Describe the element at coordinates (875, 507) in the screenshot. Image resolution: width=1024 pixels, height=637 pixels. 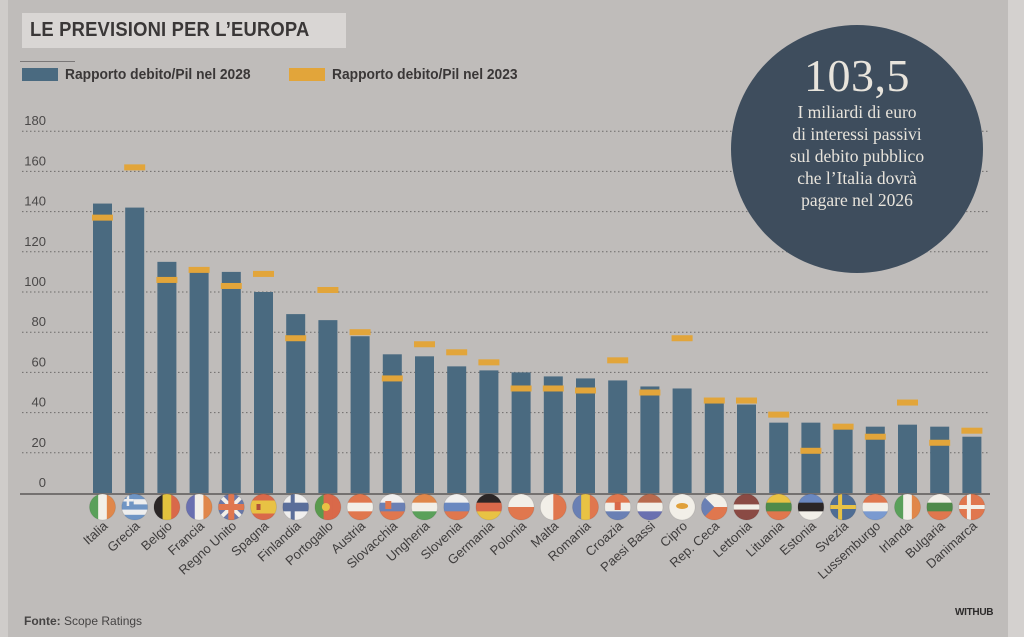
I see `luxembourg-flag-icon` at that location.